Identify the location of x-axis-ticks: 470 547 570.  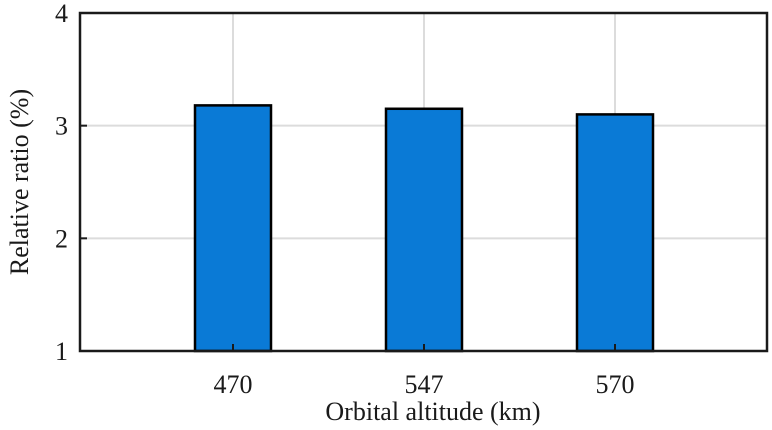
(424, 371).